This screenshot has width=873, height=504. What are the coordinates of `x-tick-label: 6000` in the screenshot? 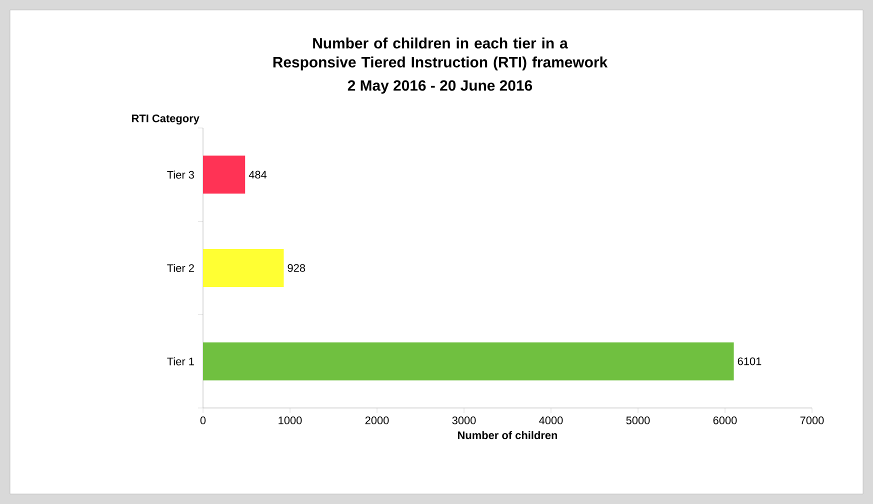 It's located at (725, 420).